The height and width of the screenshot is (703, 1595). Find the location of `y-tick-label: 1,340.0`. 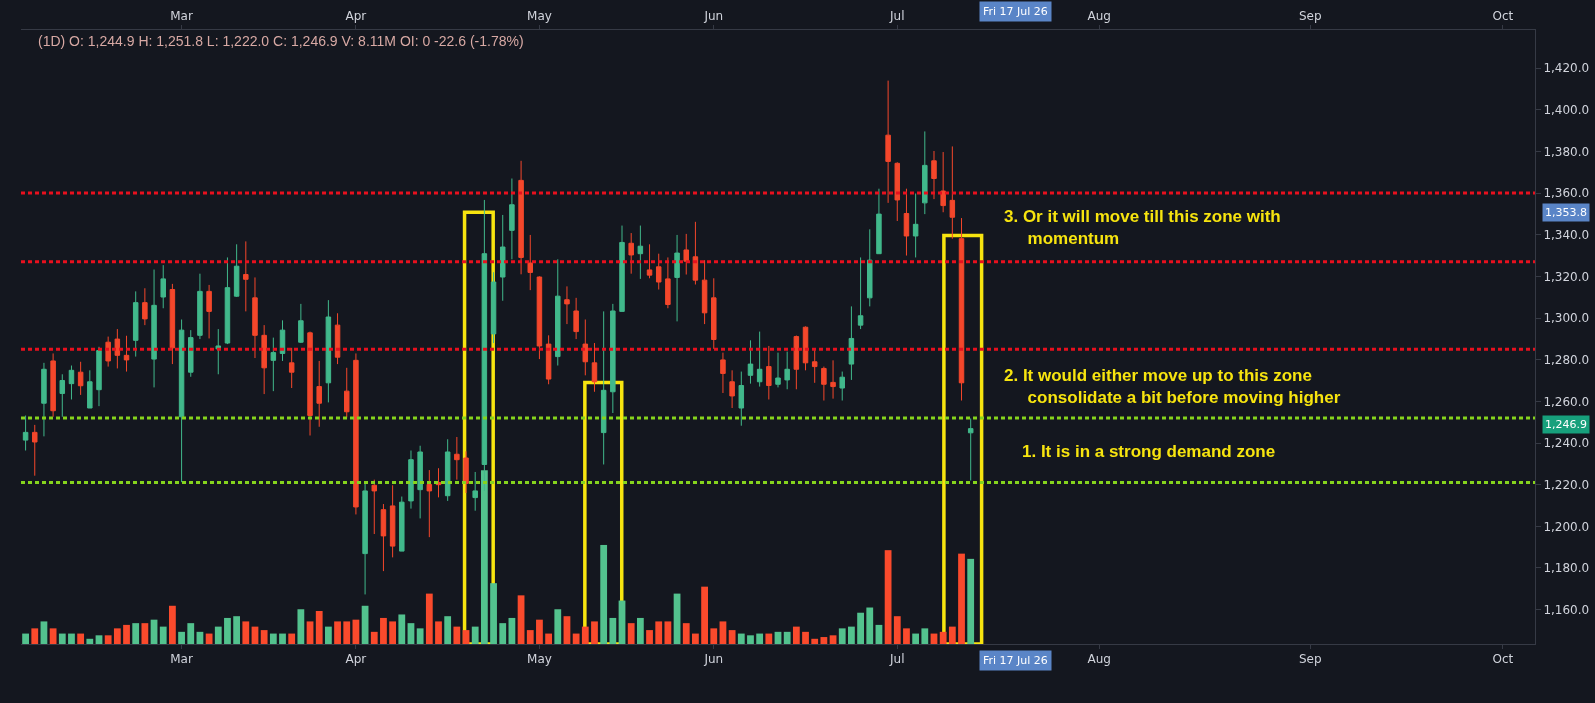

y-tick-label: 1,340.0 is located at coordinates (1566, 234).